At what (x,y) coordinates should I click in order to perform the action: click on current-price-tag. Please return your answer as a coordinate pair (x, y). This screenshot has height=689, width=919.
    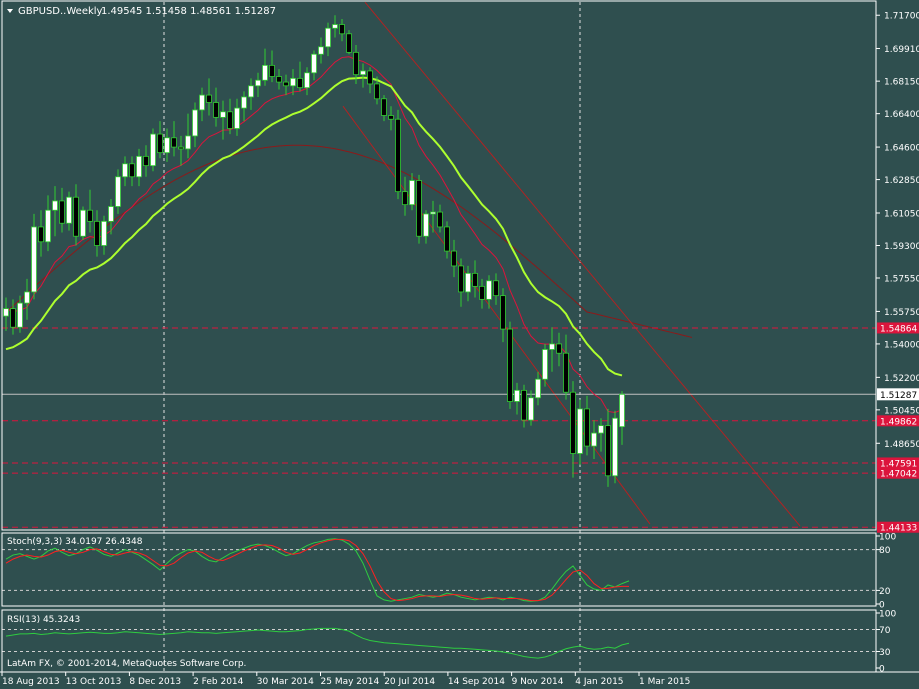
    Looking at the image, I should click on (898, 394).